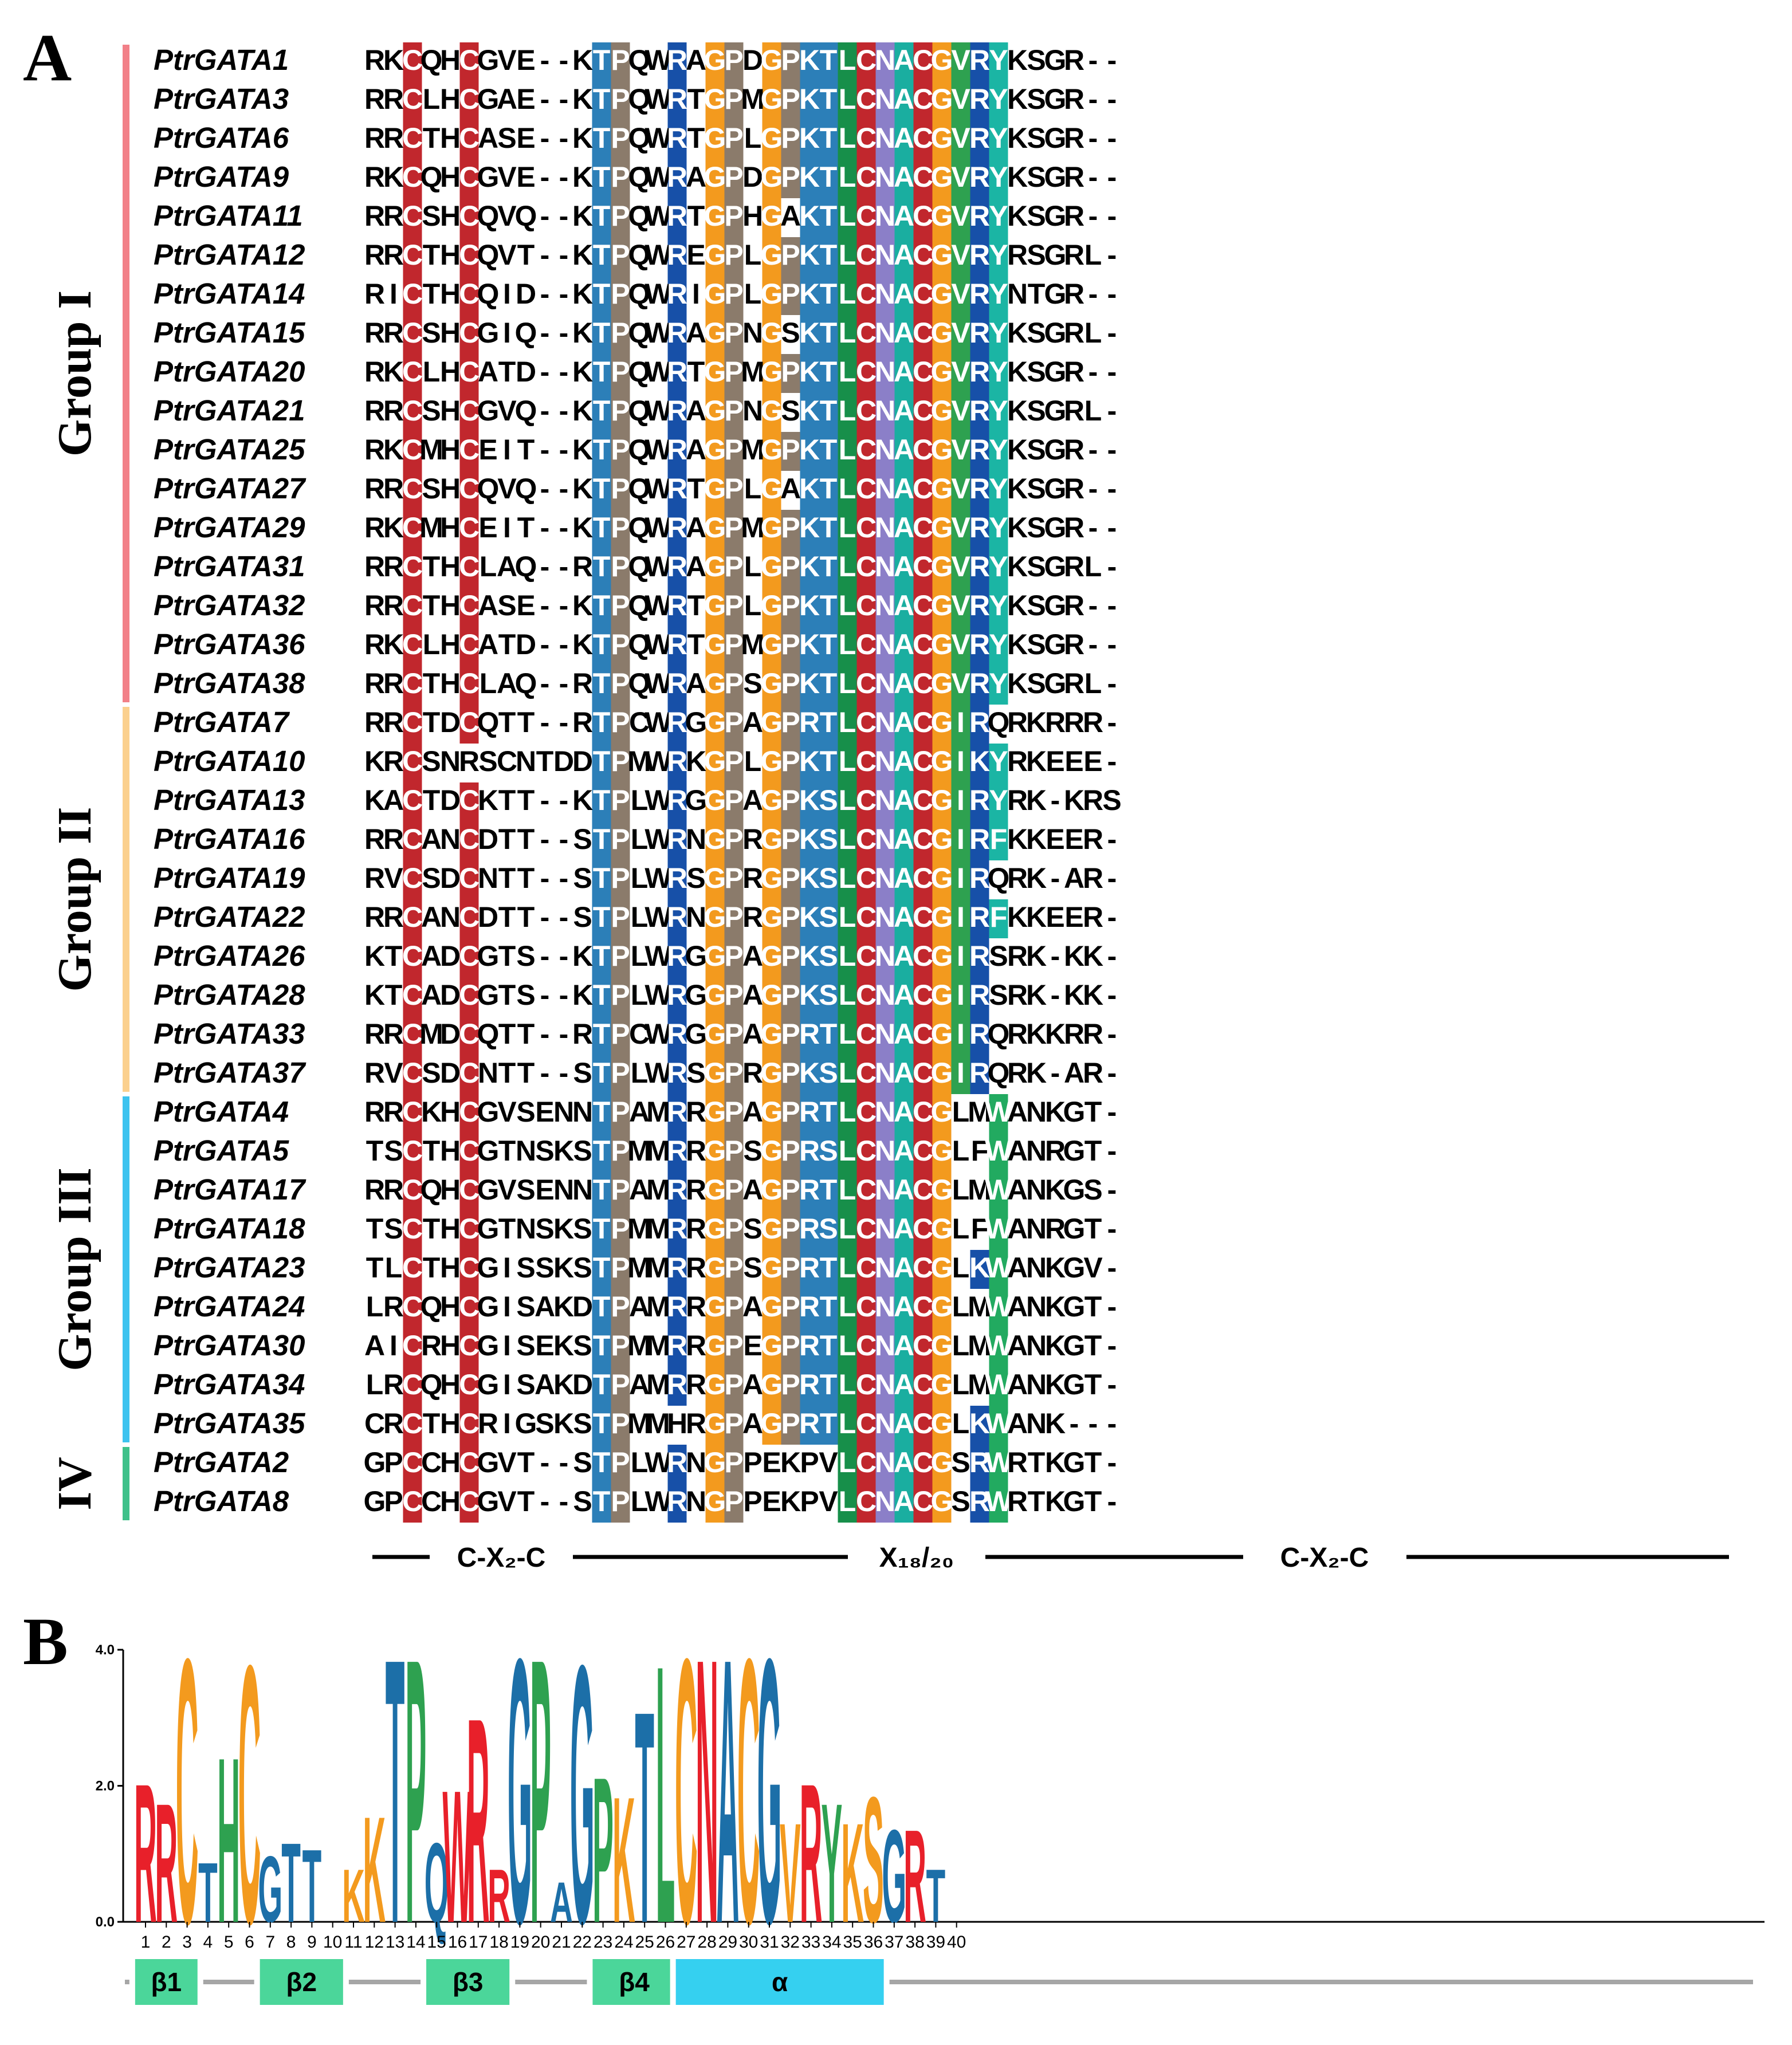 This screenshot has width=1792, height=2045. Describe the element at coordinates (222, 722) in the screenshot. I see `gene-name: PtrGATA7` at that location.